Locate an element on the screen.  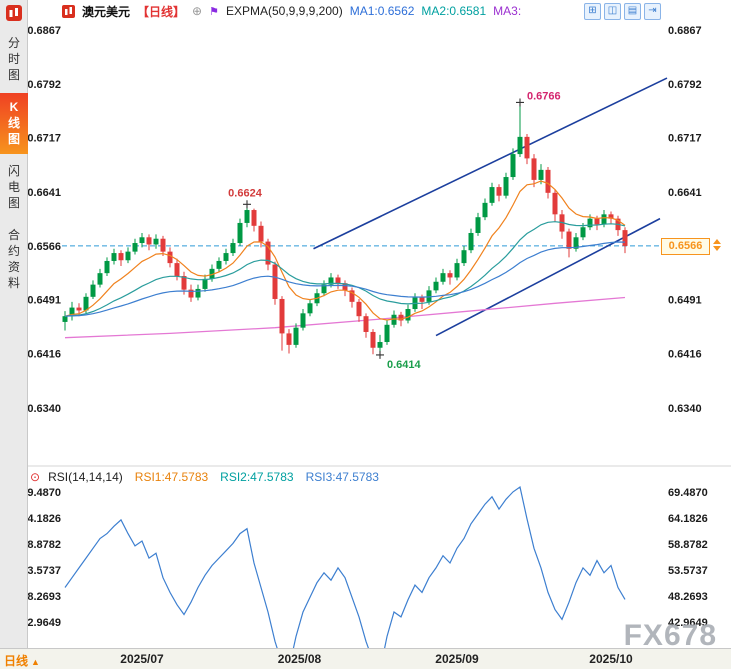
bottom-bar: 日线 ▲ 2025/07 2025/08 2025/09 2025/10 is located at coordinates (365, 658).